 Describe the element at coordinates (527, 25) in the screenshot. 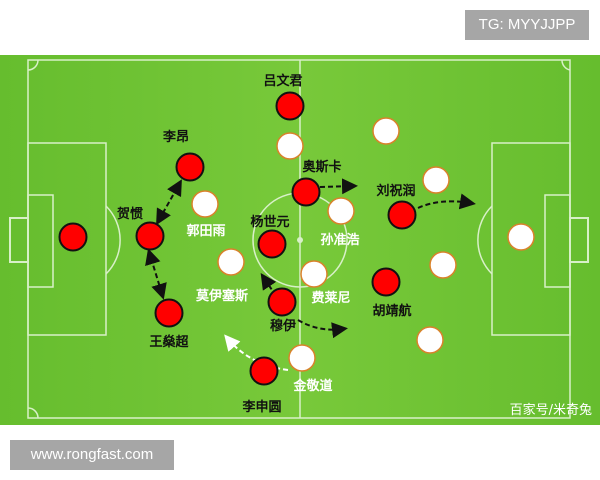

I see `watermark-top: TG: MYYJJPP` at that location.